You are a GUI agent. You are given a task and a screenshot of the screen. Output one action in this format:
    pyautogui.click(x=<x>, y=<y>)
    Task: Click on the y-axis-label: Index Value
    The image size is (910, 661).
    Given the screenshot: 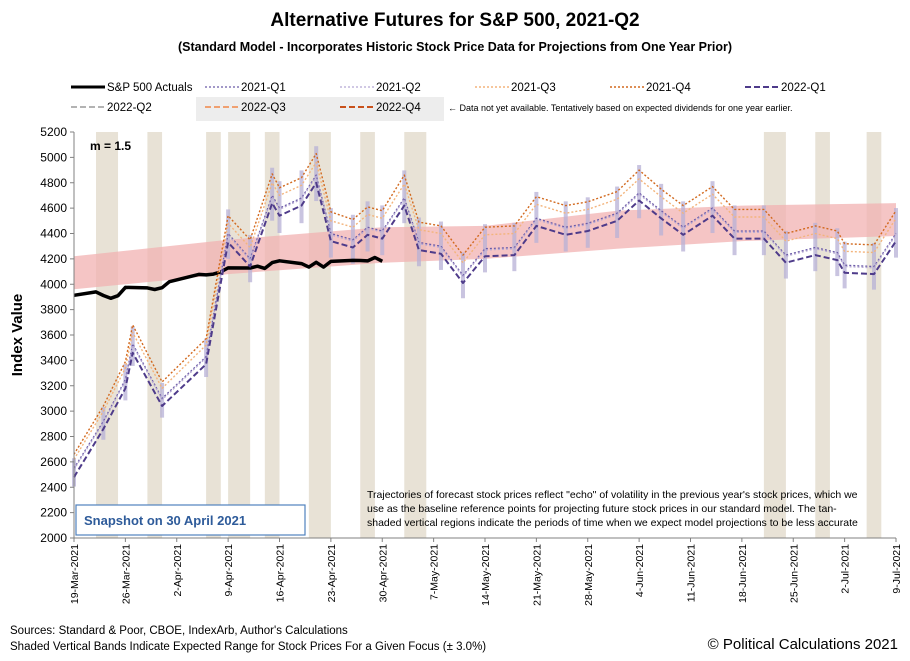 What is the action you would take?
    pyautogui.click(x=17, y=335)
    